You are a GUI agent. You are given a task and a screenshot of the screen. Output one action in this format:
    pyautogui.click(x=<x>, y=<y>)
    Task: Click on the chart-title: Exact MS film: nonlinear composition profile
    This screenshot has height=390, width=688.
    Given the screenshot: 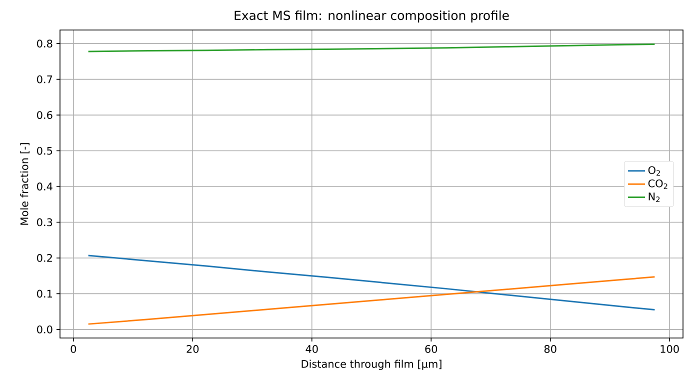 What is the action you would take?
    pyautogui.click(x=371, y=16)
    